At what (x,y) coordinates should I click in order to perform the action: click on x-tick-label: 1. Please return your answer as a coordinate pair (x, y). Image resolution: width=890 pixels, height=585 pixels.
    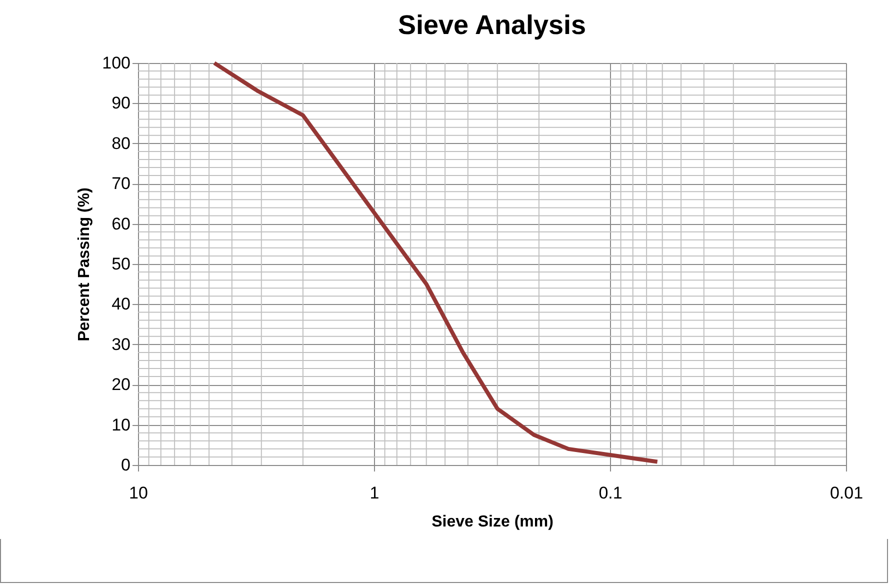
    Looking at the image, I should click on (375, 493).